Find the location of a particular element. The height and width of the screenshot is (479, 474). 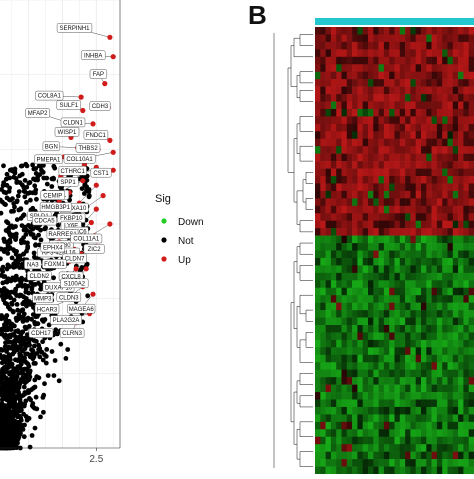

gene-label-mmp3: MMP3 is located at coordinates (43, 299).